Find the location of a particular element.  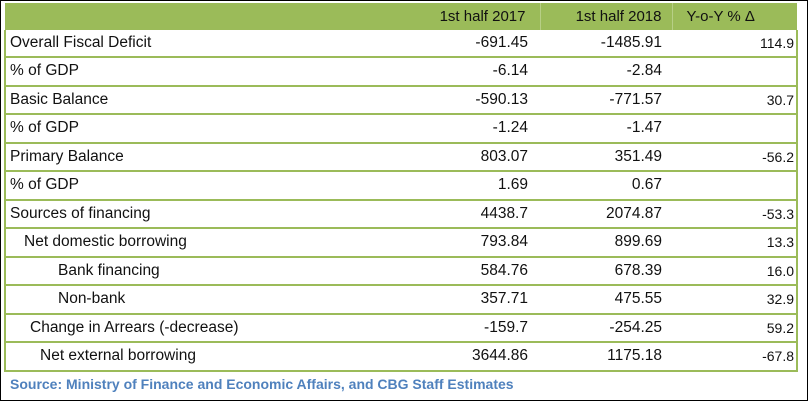

table-row: % of GDP 1.69 0.67 is located at coordinates (401, 186).